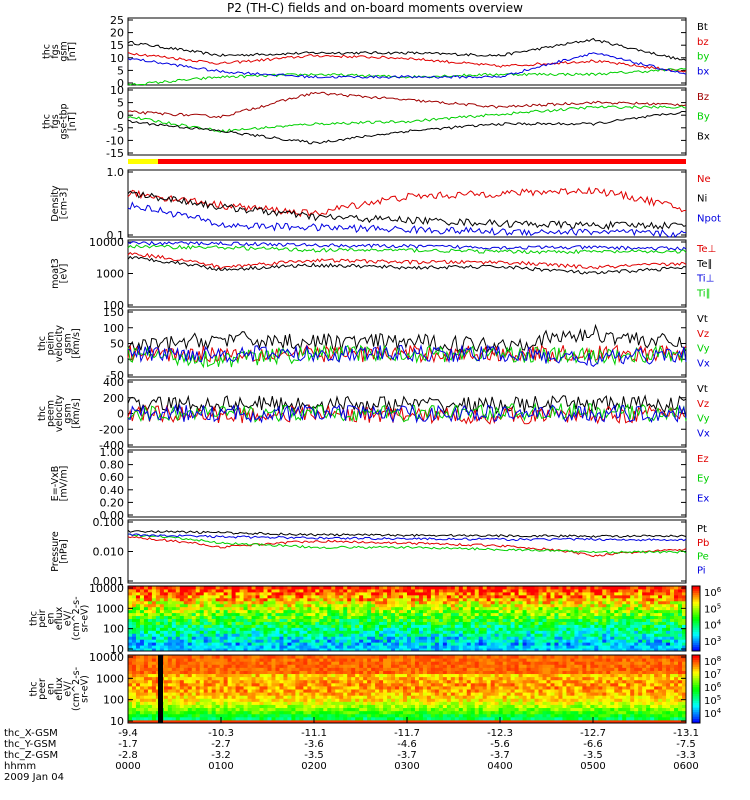  Describe the element at coordinates (704, 264) in the screenshot. I see `legend-entry: Te∥` at that location.